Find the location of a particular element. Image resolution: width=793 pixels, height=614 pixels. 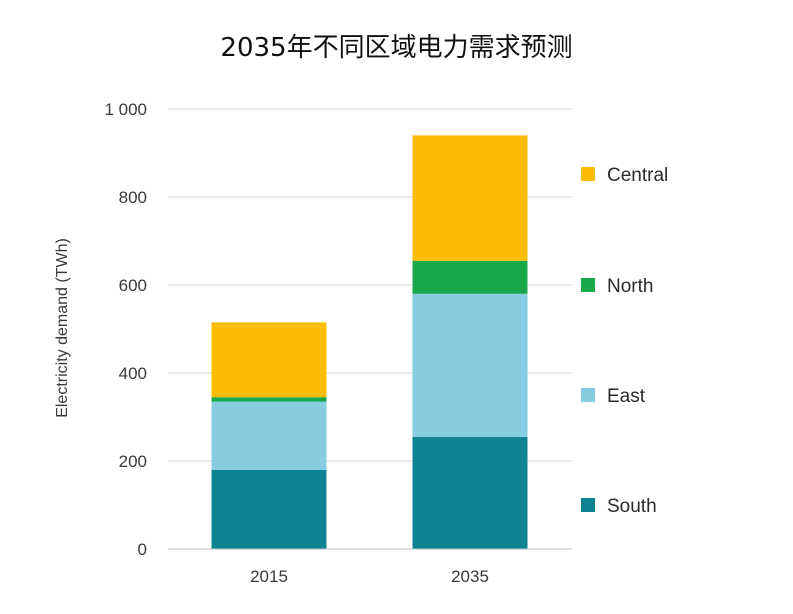

bar-segment-east-2015 is located at coordinates (269, 435).